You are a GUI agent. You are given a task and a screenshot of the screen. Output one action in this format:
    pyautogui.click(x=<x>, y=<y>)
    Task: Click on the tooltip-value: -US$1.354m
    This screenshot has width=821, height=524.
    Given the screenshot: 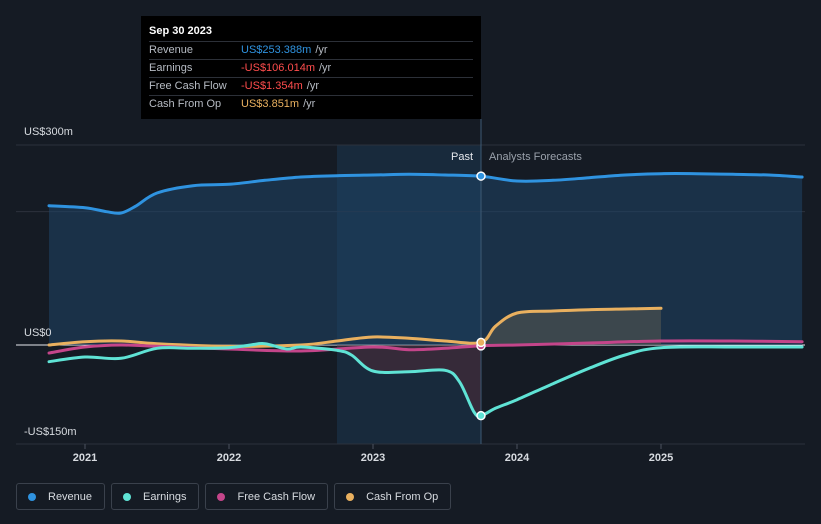 What is the action you would take?
    pyautogui.click(x=272, y=86)
    